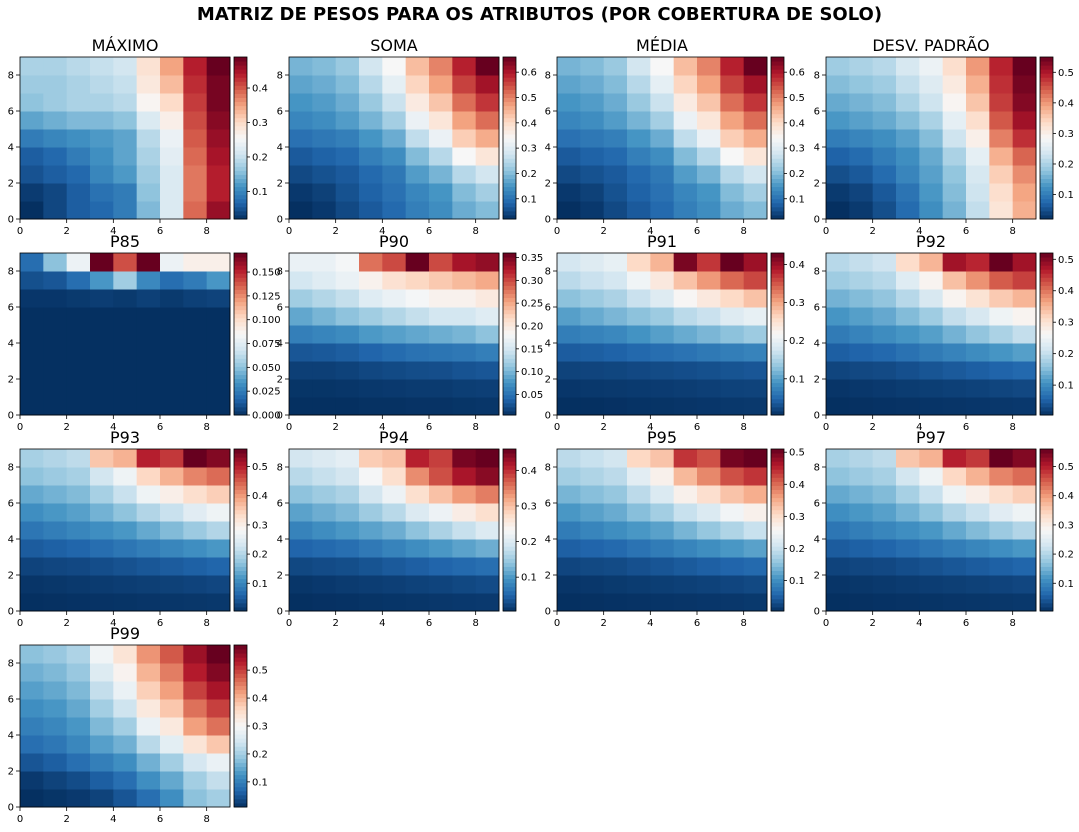 The width and height of the screenshot is (1079, 832). I want to click on x-tick-label: 0, so click(20, 231).